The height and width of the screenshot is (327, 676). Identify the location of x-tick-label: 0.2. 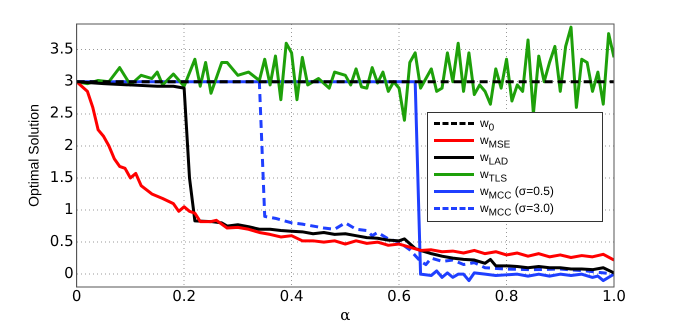
(184, 295).